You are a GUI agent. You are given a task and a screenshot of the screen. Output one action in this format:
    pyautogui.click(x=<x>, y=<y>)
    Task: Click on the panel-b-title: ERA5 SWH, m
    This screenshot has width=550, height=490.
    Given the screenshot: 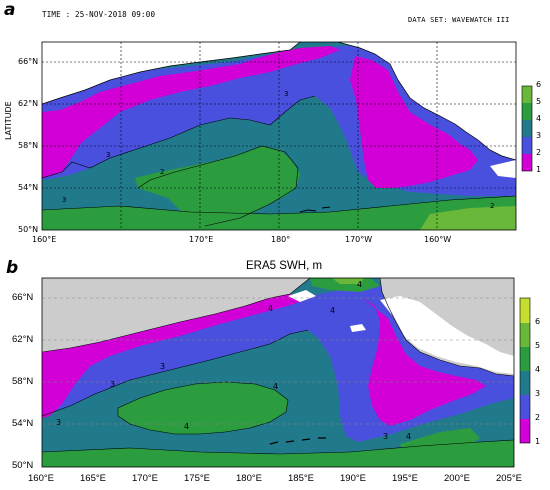 What is the action you would take?
    pyautogui.click(x=284, y=266)
    